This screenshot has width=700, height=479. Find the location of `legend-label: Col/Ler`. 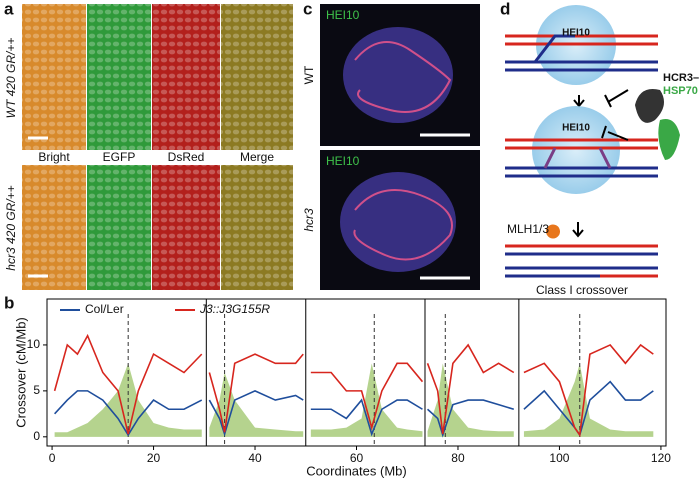

legend-label: Col/Ler is located at coordinates (104, 309).